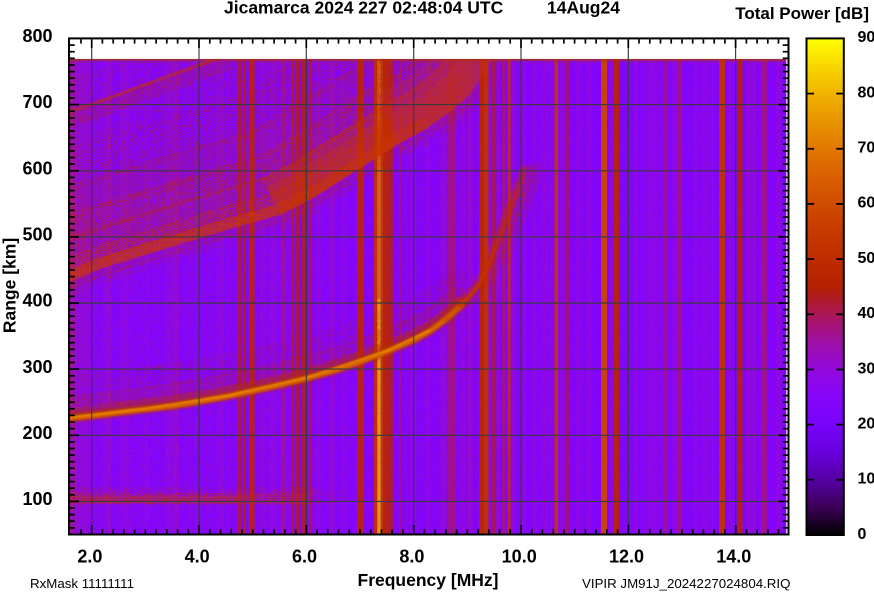 The width and height of the screenshot is (874, 600). What do you see at coordinates (37, 499) in the screenshot?
I see `svg-text: 100` at bounding box center [37, 499].